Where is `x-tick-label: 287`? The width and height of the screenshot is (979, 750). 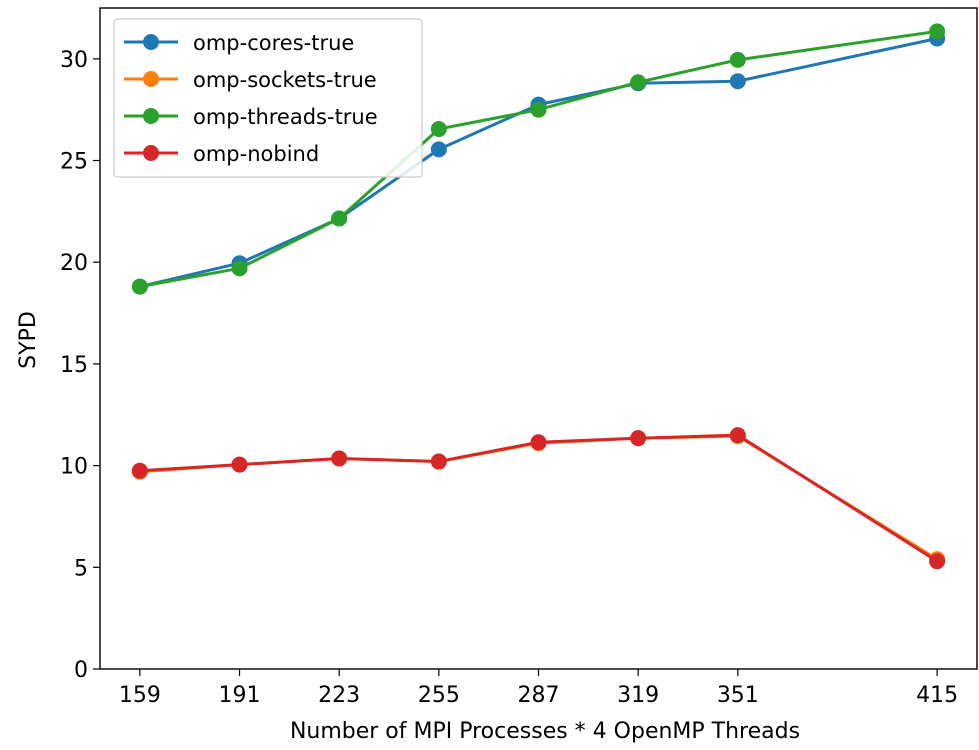
x-tick-label: 287 is located at coordinates (539, 695).